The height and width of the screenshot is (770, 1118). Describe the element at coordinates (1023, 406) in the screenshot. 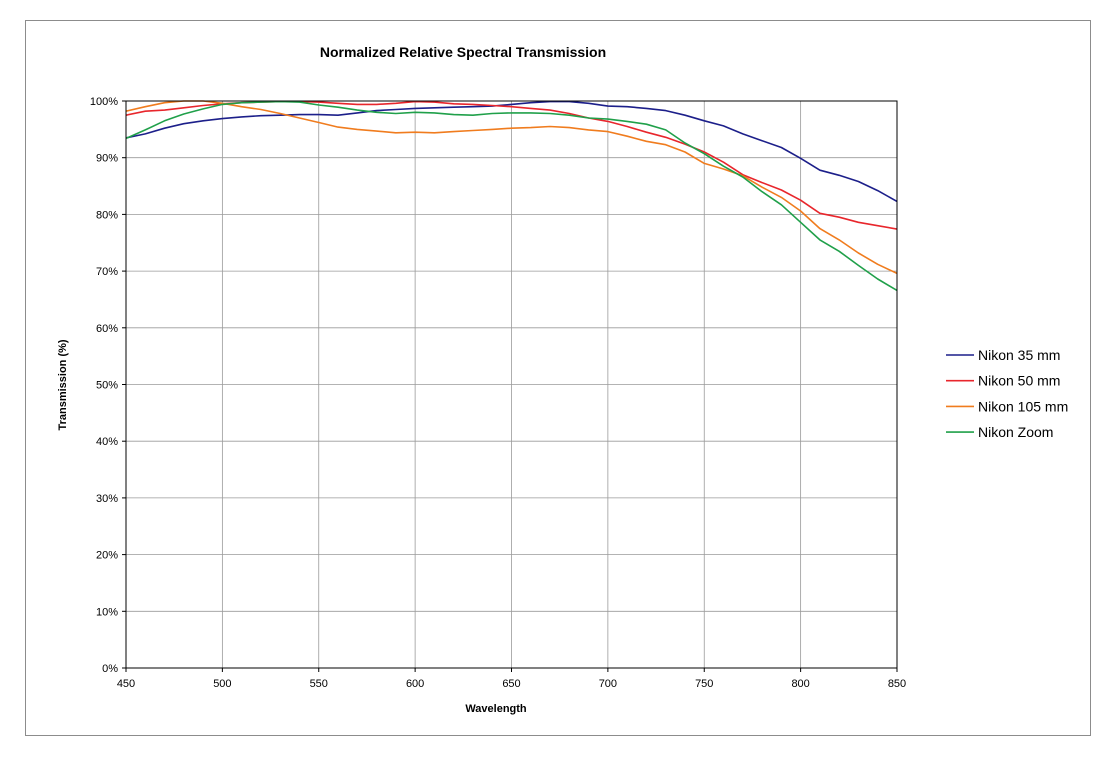

I see `legend-label: Nikon 105 mm` at that location.